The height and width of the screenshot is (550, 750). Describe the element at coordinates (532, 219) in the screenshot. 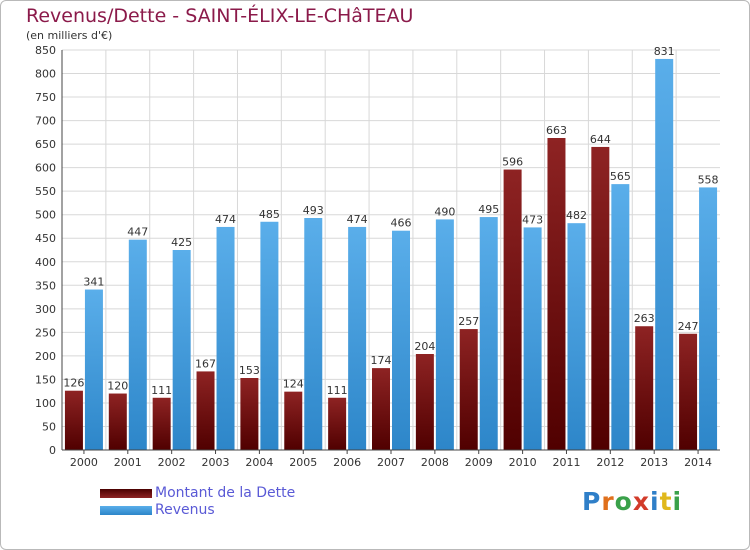

I see `data-label-revenue-2010: 473` at that location.